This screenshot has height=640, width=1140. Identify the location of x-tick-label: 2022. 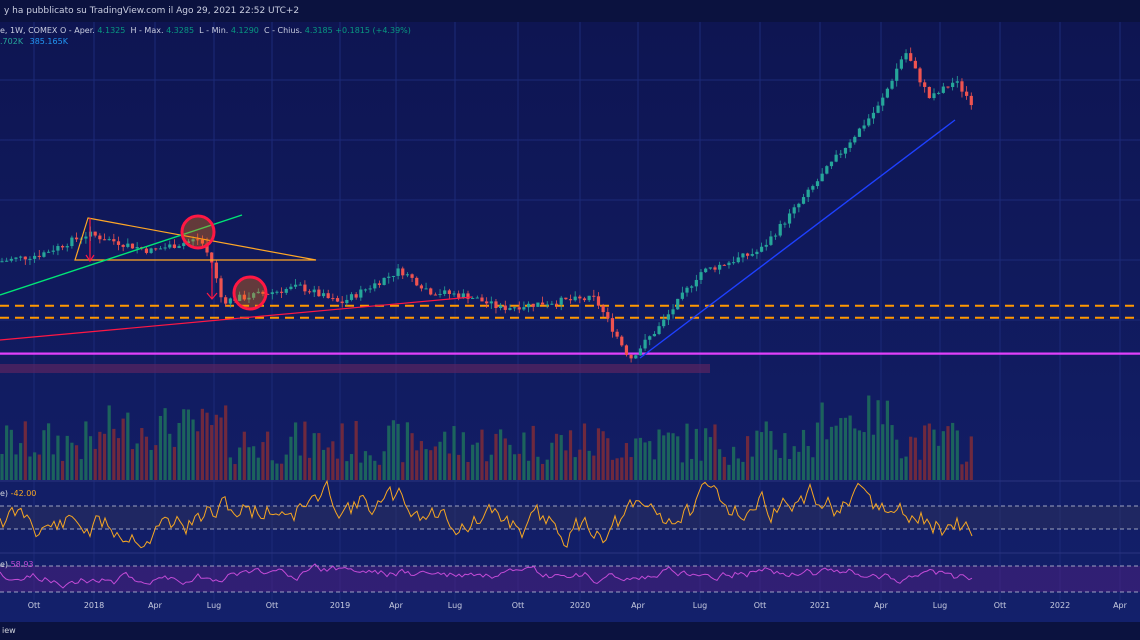
(1060, 605).